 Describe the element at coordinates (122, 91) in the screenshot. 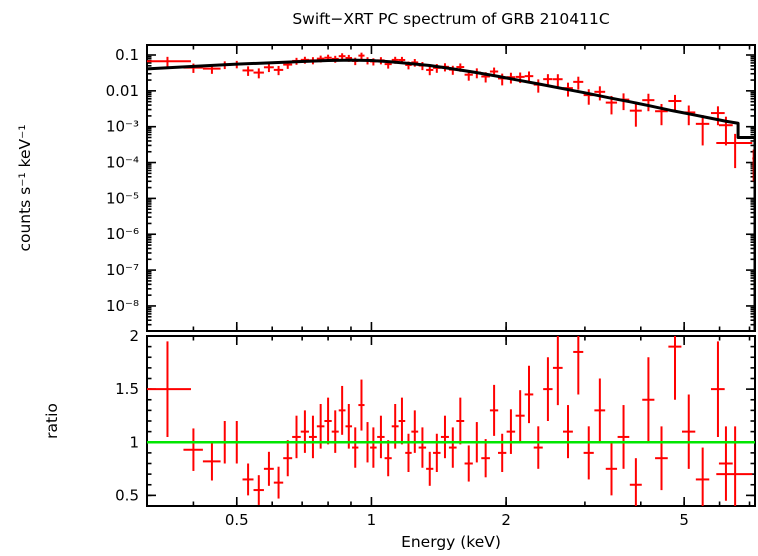

I see `svg-text: 0.01` at that location.